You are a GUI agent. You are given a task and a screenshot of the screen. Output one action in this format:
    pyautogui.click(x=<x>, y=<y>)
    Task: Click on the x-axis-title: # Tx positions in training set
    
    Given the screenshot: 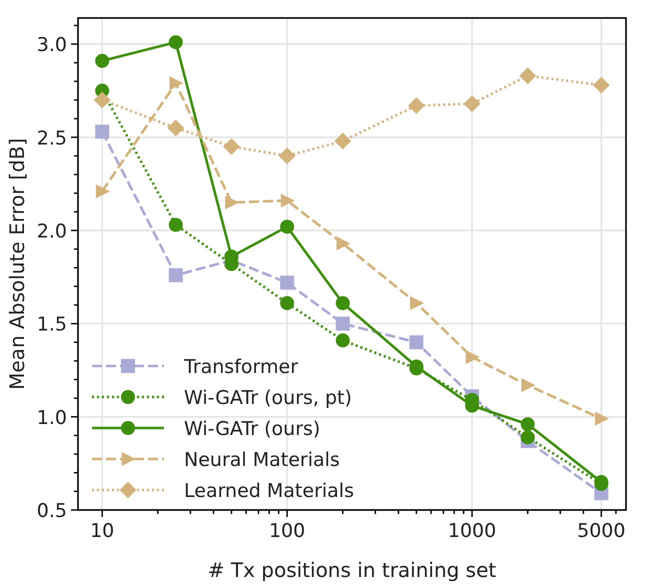 What is the action you would take?
    pyautogui.click(x=352, y=570)
    